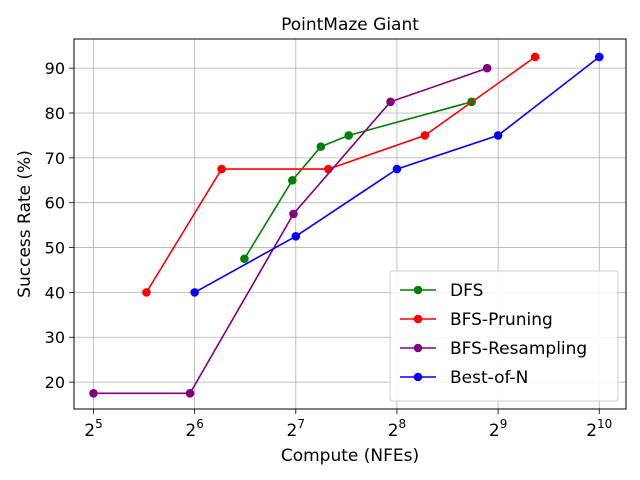 This screenshot has height=480, width=640. Describe the element at coordinates (599, 429) in the screenshot. I see `x-tick-label: 210` at that location.